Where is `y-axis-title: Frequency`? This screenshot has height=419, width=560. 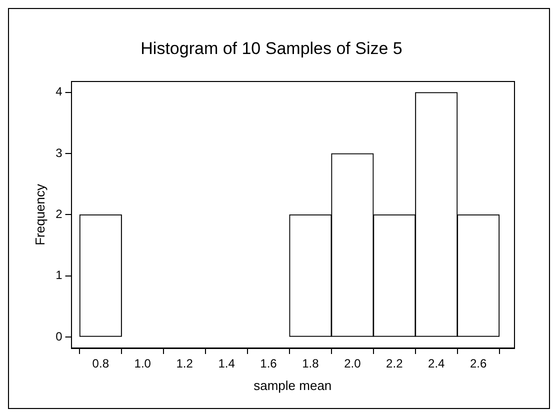
y-axis-title: Frequency is located at coordinates (40, 214).